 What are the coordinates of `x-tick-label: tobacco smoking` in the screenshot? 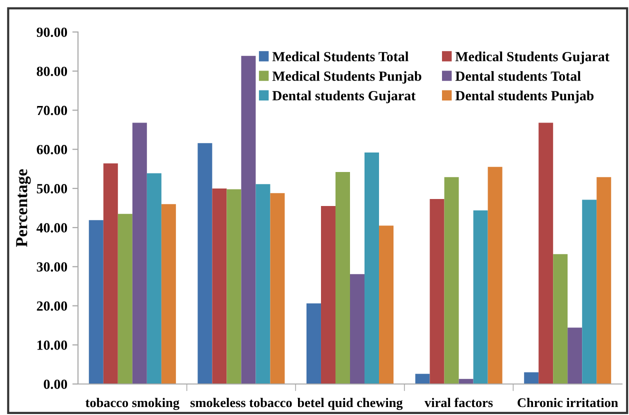 It's located at (133, 404).